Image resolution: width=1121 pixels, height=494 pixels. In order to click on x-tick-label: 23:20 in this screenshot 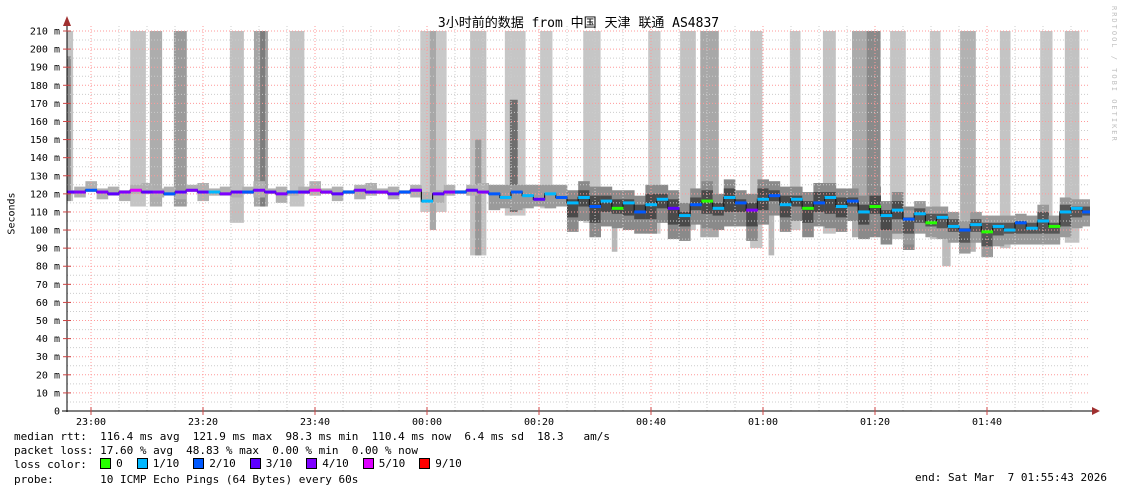, I will do `click(203, 422)`.